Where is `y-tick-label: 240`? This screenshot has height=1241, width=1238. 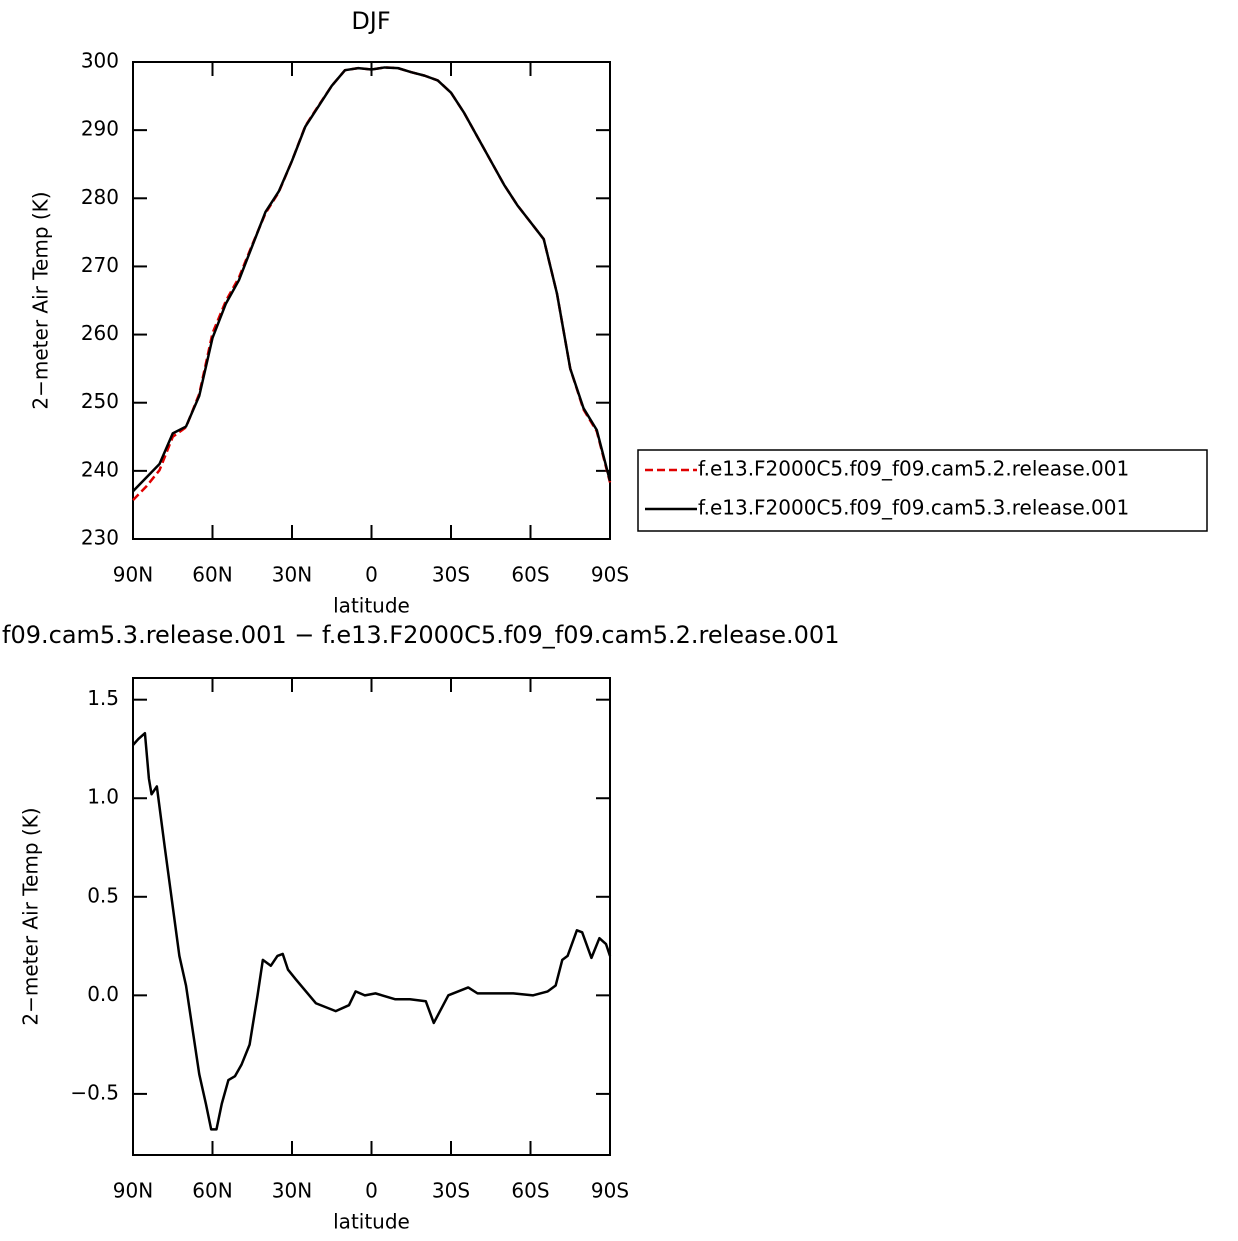 y-tick-label: 240 is located at coordinates (100, 469).